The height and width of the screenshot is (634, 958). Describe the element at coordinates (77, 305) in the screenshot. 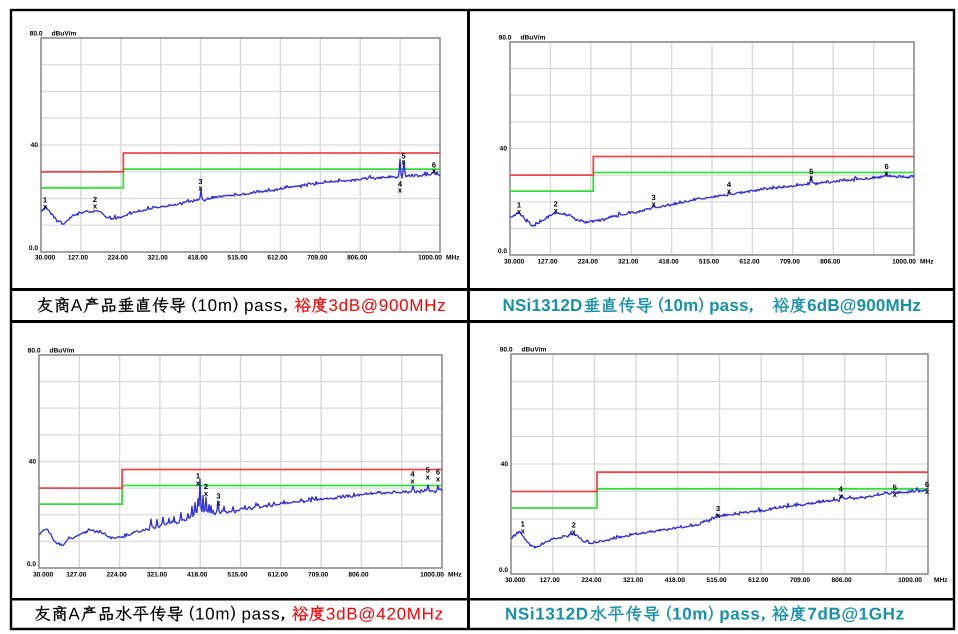

I see `svg-text: A` at that location.